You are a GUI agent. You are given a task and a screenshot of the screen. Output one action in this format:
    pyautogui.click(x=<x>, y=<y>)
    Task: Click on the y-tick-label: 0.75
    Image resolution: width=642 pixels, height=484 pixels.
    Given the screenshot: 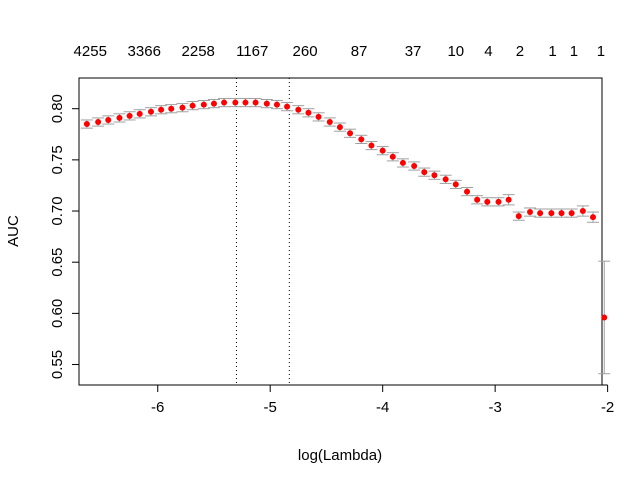 What is the action you would take?
    pyautogui.click(x=57, y=159)
    